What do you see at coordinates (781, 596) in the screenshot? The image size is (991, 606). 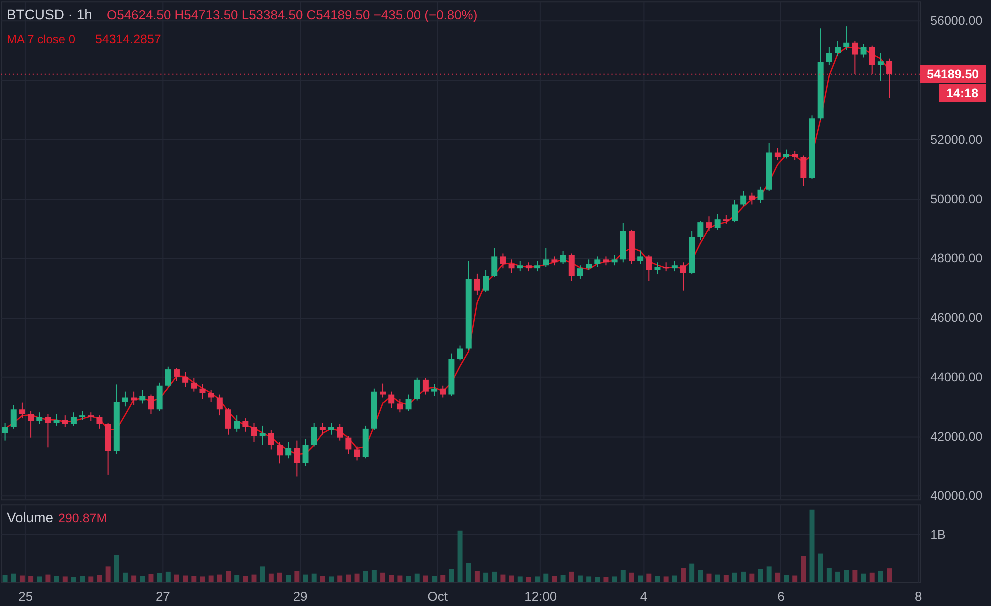 I see `x-tick-label: 6` at bounding box center [781, 596].